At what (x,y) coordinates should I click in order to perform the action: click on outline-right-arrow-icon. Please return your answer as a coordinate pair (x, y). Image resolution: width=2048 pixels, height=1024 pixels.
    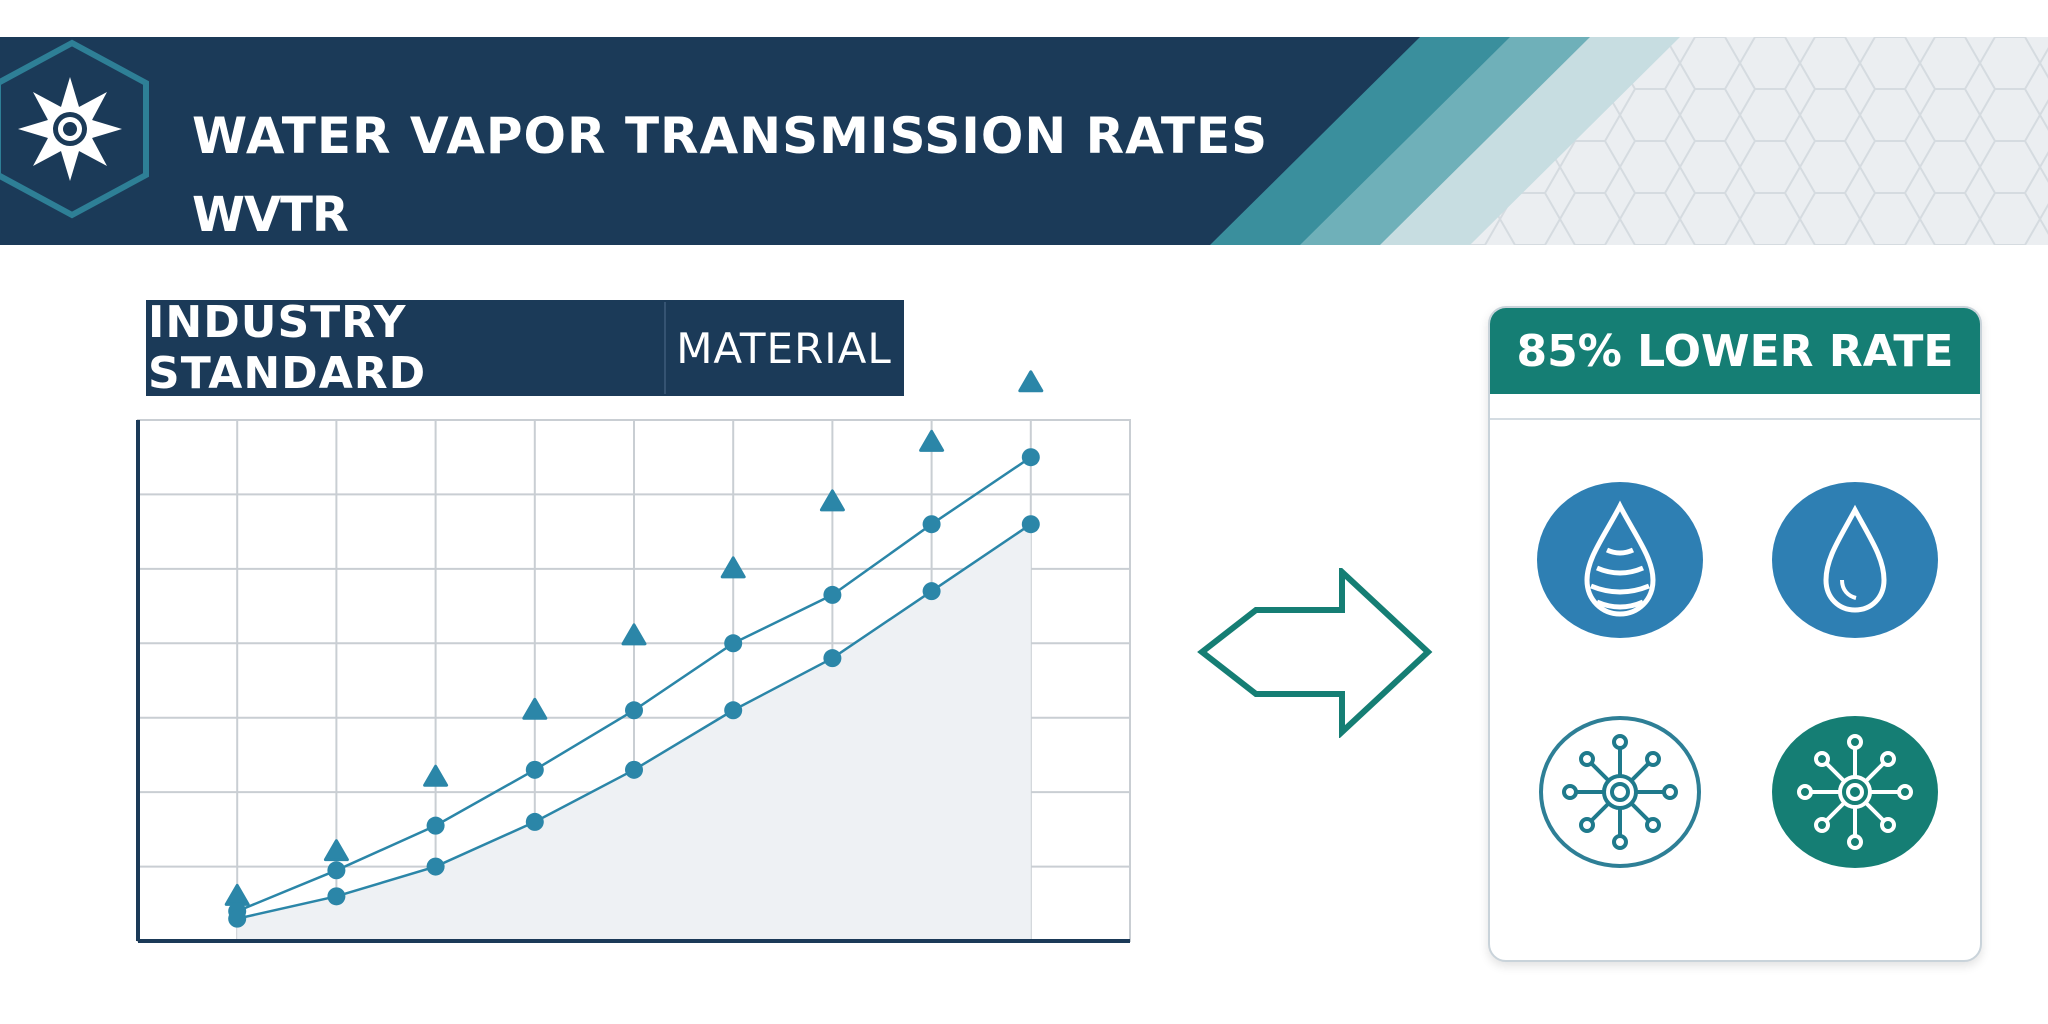
    Looking at the image, I should click on (1315, 653).